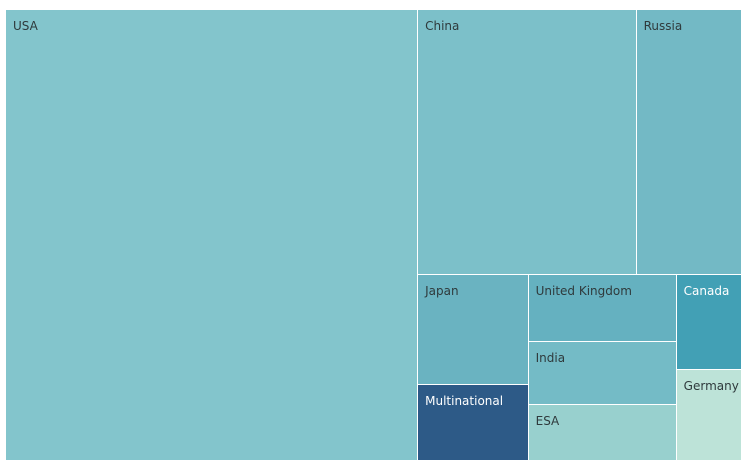  What do you see at coordinates (550, 358) in the screenshot?
I see `treemap-label-india: India` at bounding box center [550, 358].